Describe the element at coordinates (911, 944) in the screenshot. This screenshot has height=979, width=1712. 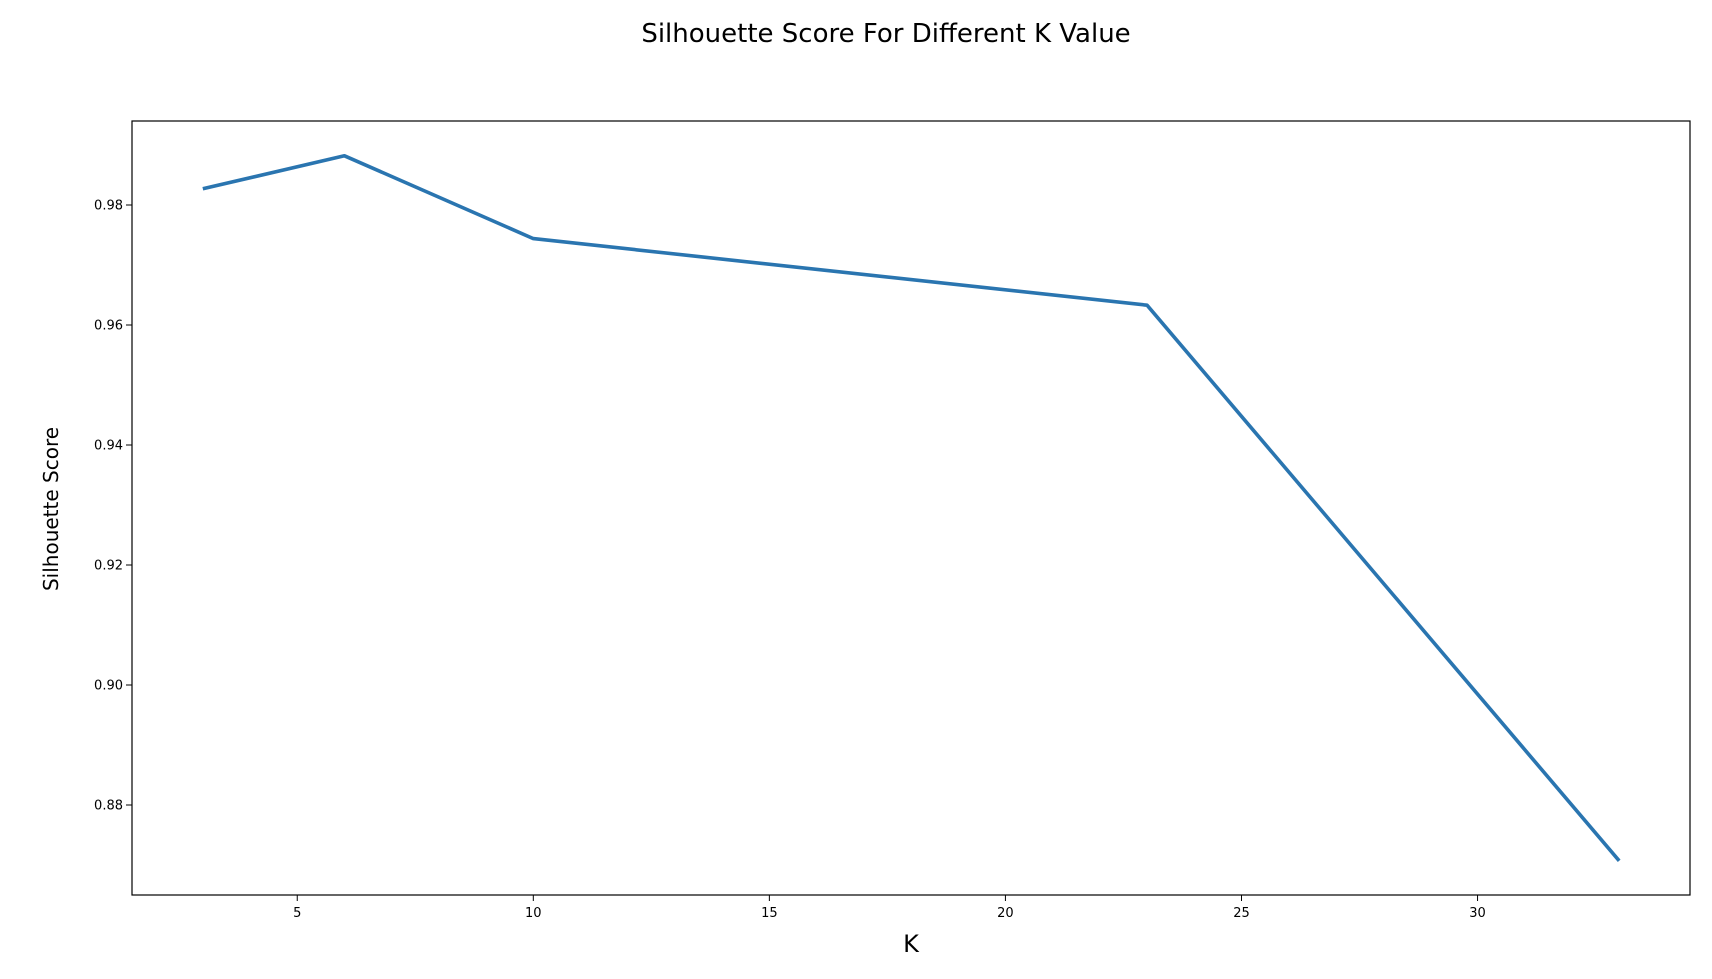
I see `x-axis-label: K` at that location.